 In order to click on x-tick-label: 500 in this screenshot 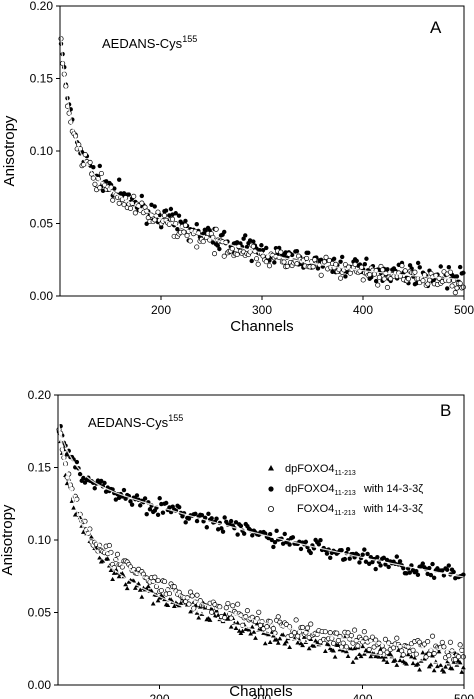, I will do `click(464, 310)`.